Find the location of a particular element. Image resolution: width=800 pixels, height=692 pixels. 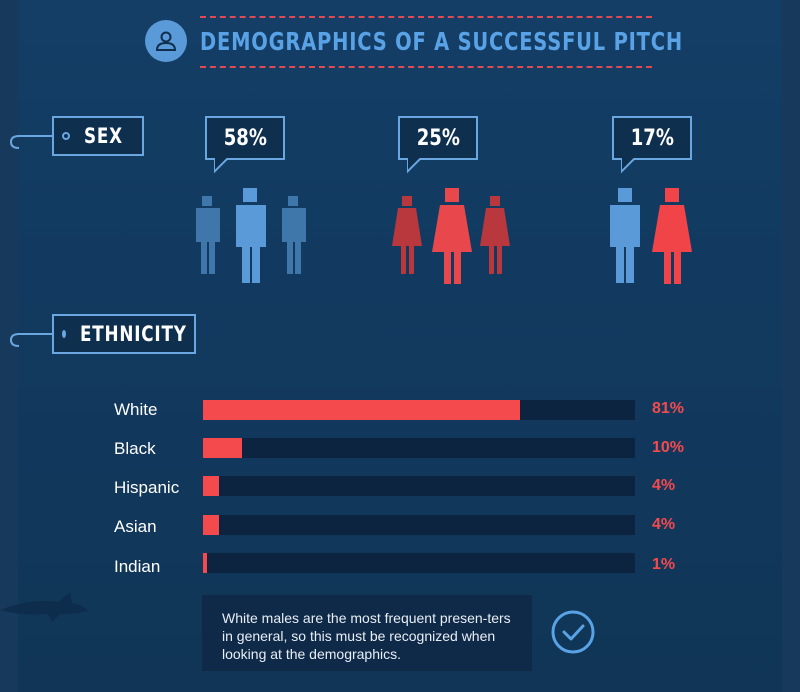

value-label: 1% is located at coordinates (664, 564).